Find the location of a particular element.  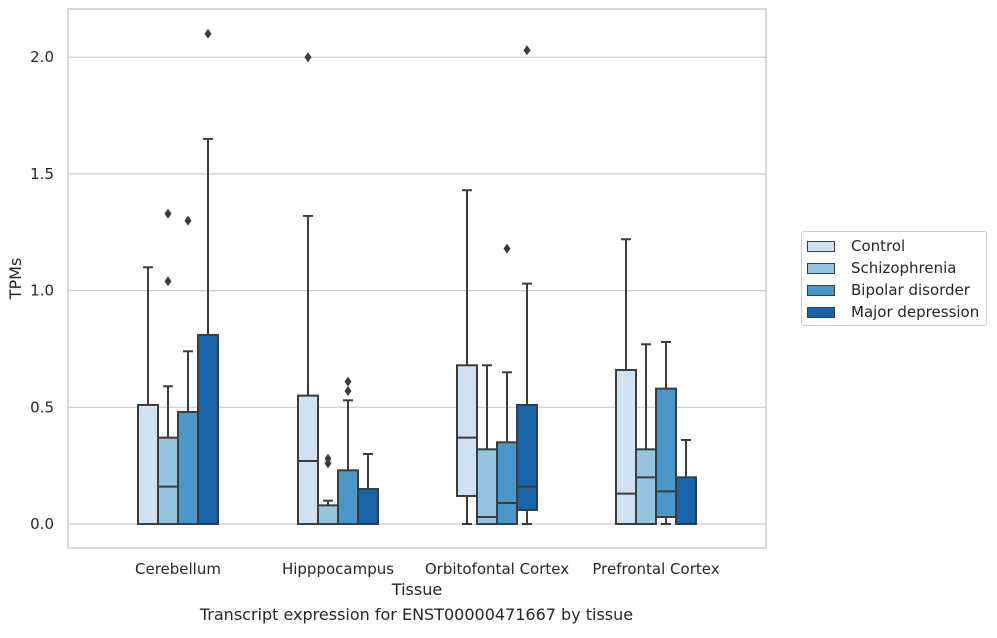

legend-swatch-bipolar-disorder is located at coordinates (821, 290).